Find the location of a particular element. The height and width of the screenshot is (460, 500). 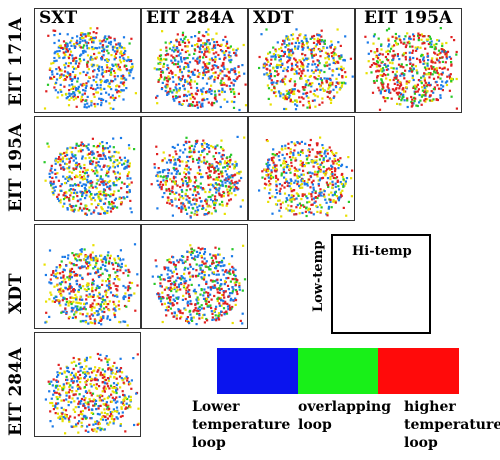

key-box is located at coordinates (381, 284).